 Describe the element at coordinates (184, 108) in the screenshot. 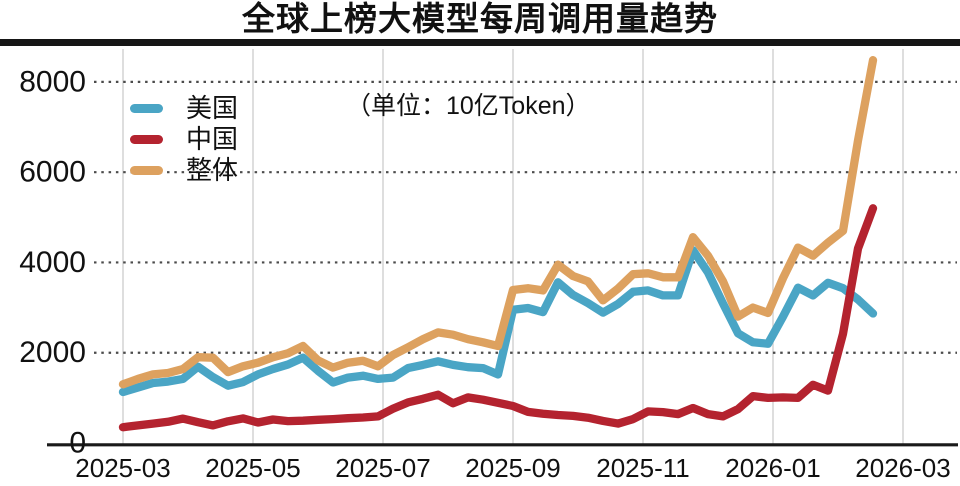

I see `legend-item-us: 美国` at that location.